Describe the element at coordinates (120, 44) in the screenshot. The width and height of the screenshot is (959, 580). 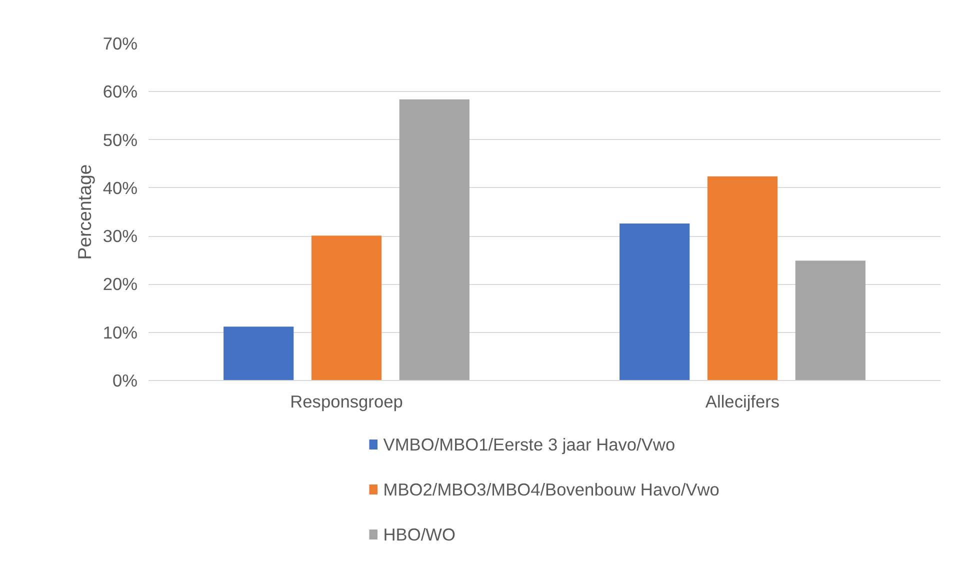
I see `y-tick-label: 70%` at that location.